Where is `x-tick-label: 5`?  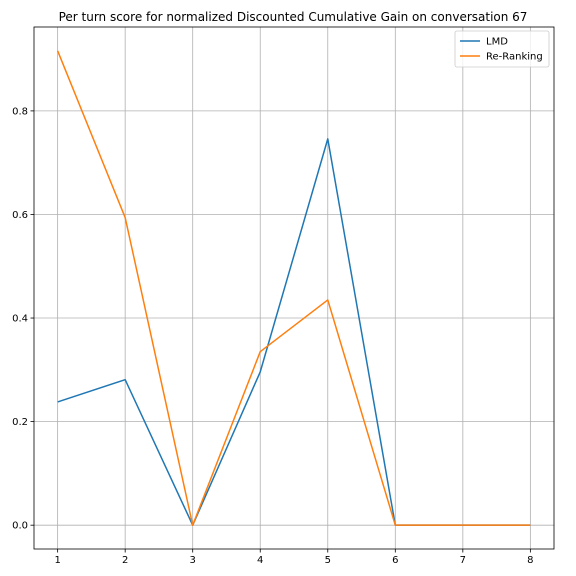
x-tick-label: 5 is located at coordinates (328, 560).